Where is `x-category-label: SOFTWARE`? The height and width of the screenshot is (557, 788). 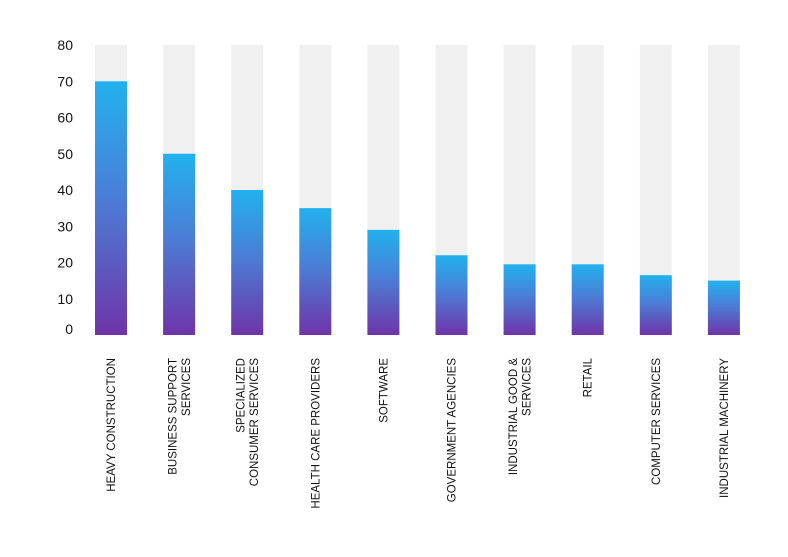 x-category-label: SOFTWARE is located at coordinates (384, 390).